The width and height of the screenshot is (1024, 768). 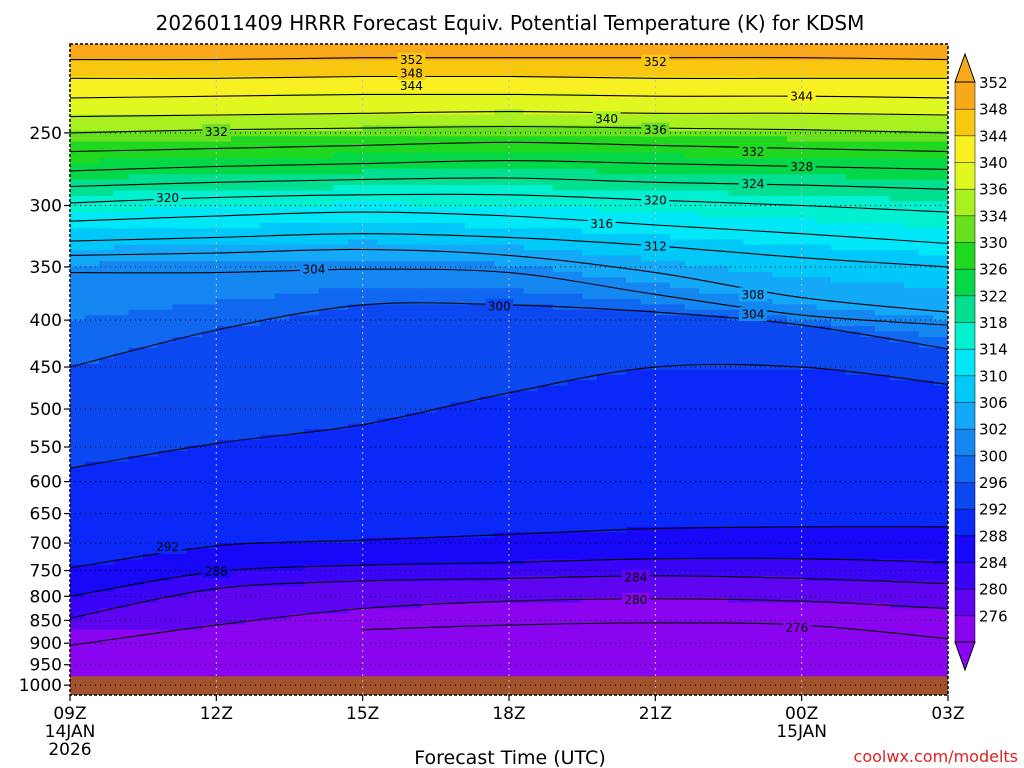 I want to click on x-tick-label: 18Z, so click(x=508, y=714).